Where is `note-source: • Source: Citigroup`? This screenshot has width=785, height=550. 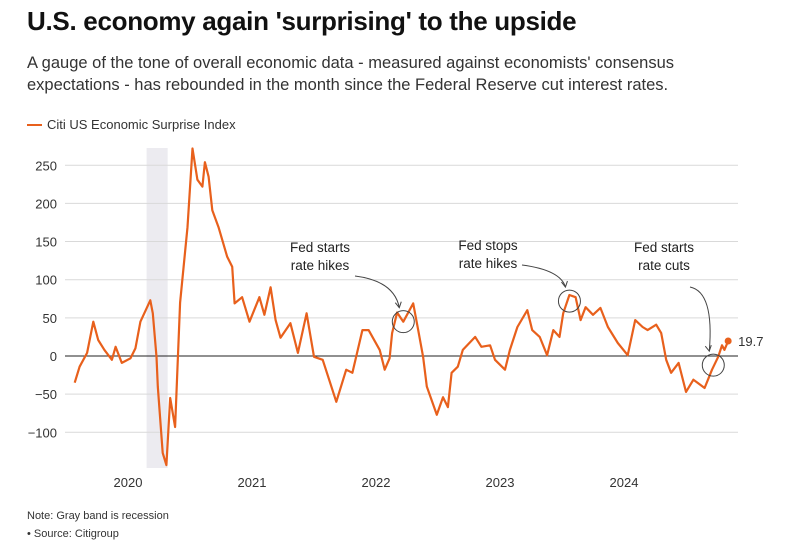
note-source: • Source: Citigroup is located at coordinates (73, 534).